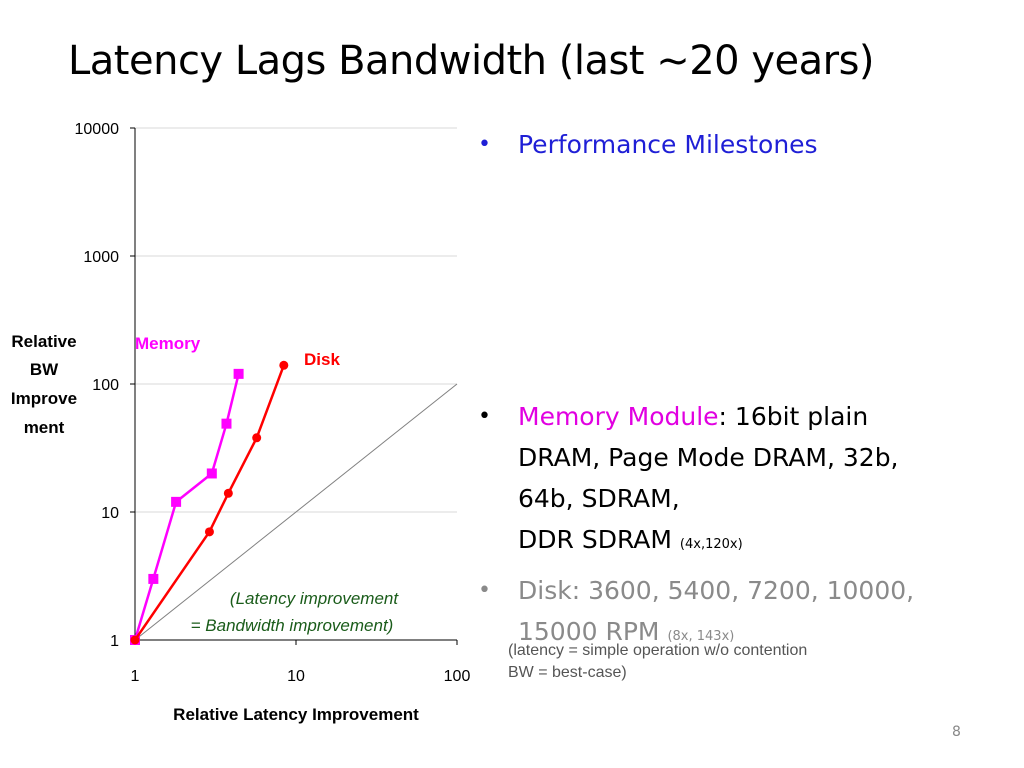 Image resolution: width=1024 pixels, height=768 pixels. What do you see at coordinates (797, 416) in the screenshot?
I see `bullet-text: 16bit plain` at bounding box center [797, 416].